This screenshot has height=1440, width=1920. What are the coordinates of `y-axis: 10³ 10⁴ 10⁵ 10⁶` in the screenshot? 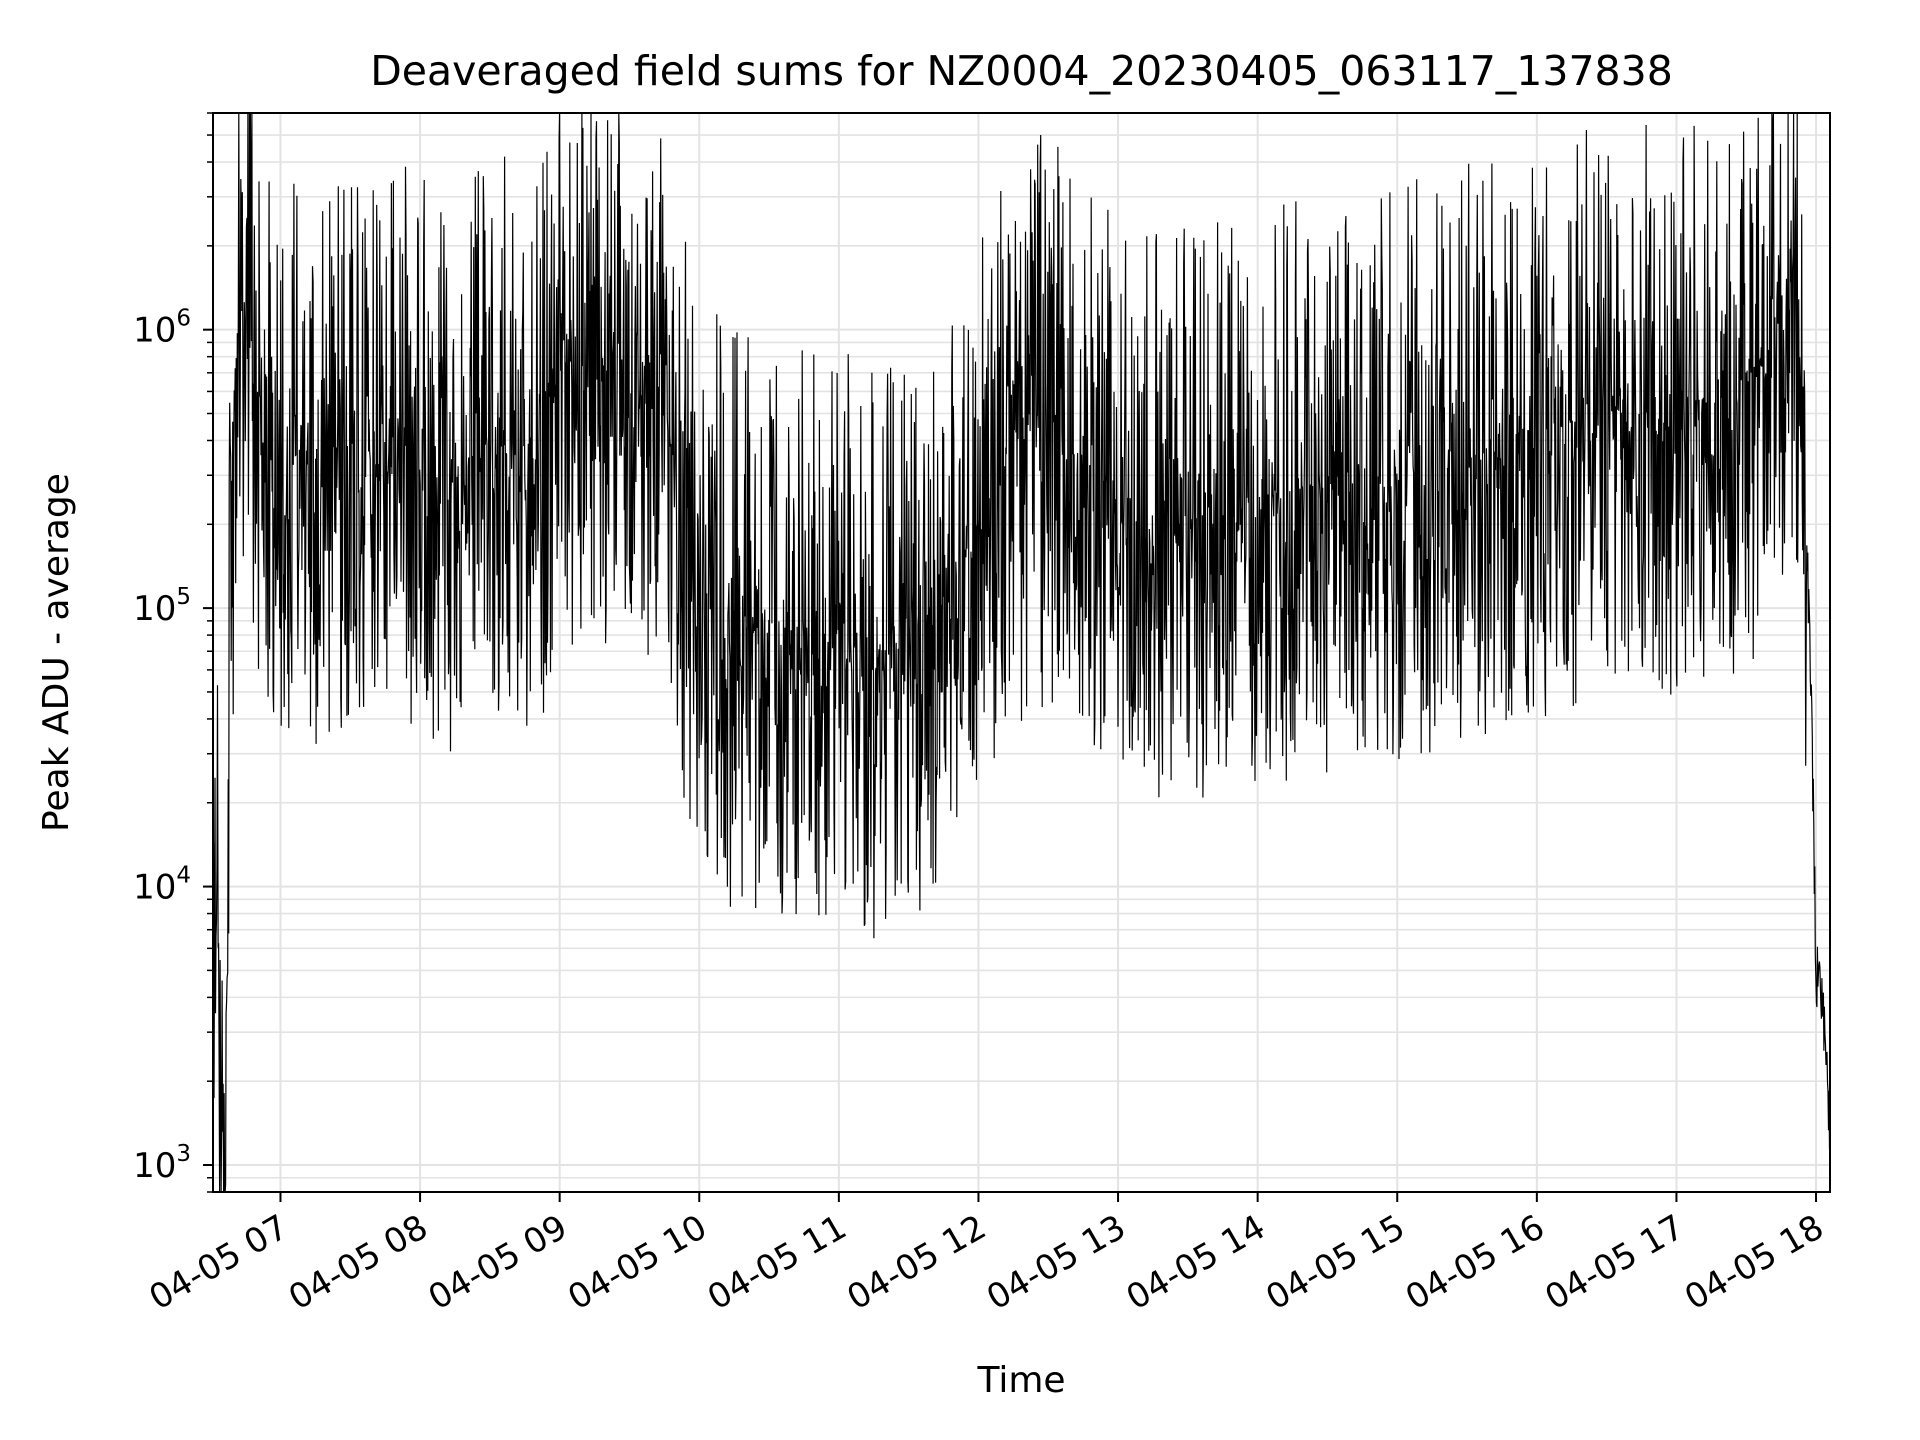 It's located at (173, 652).